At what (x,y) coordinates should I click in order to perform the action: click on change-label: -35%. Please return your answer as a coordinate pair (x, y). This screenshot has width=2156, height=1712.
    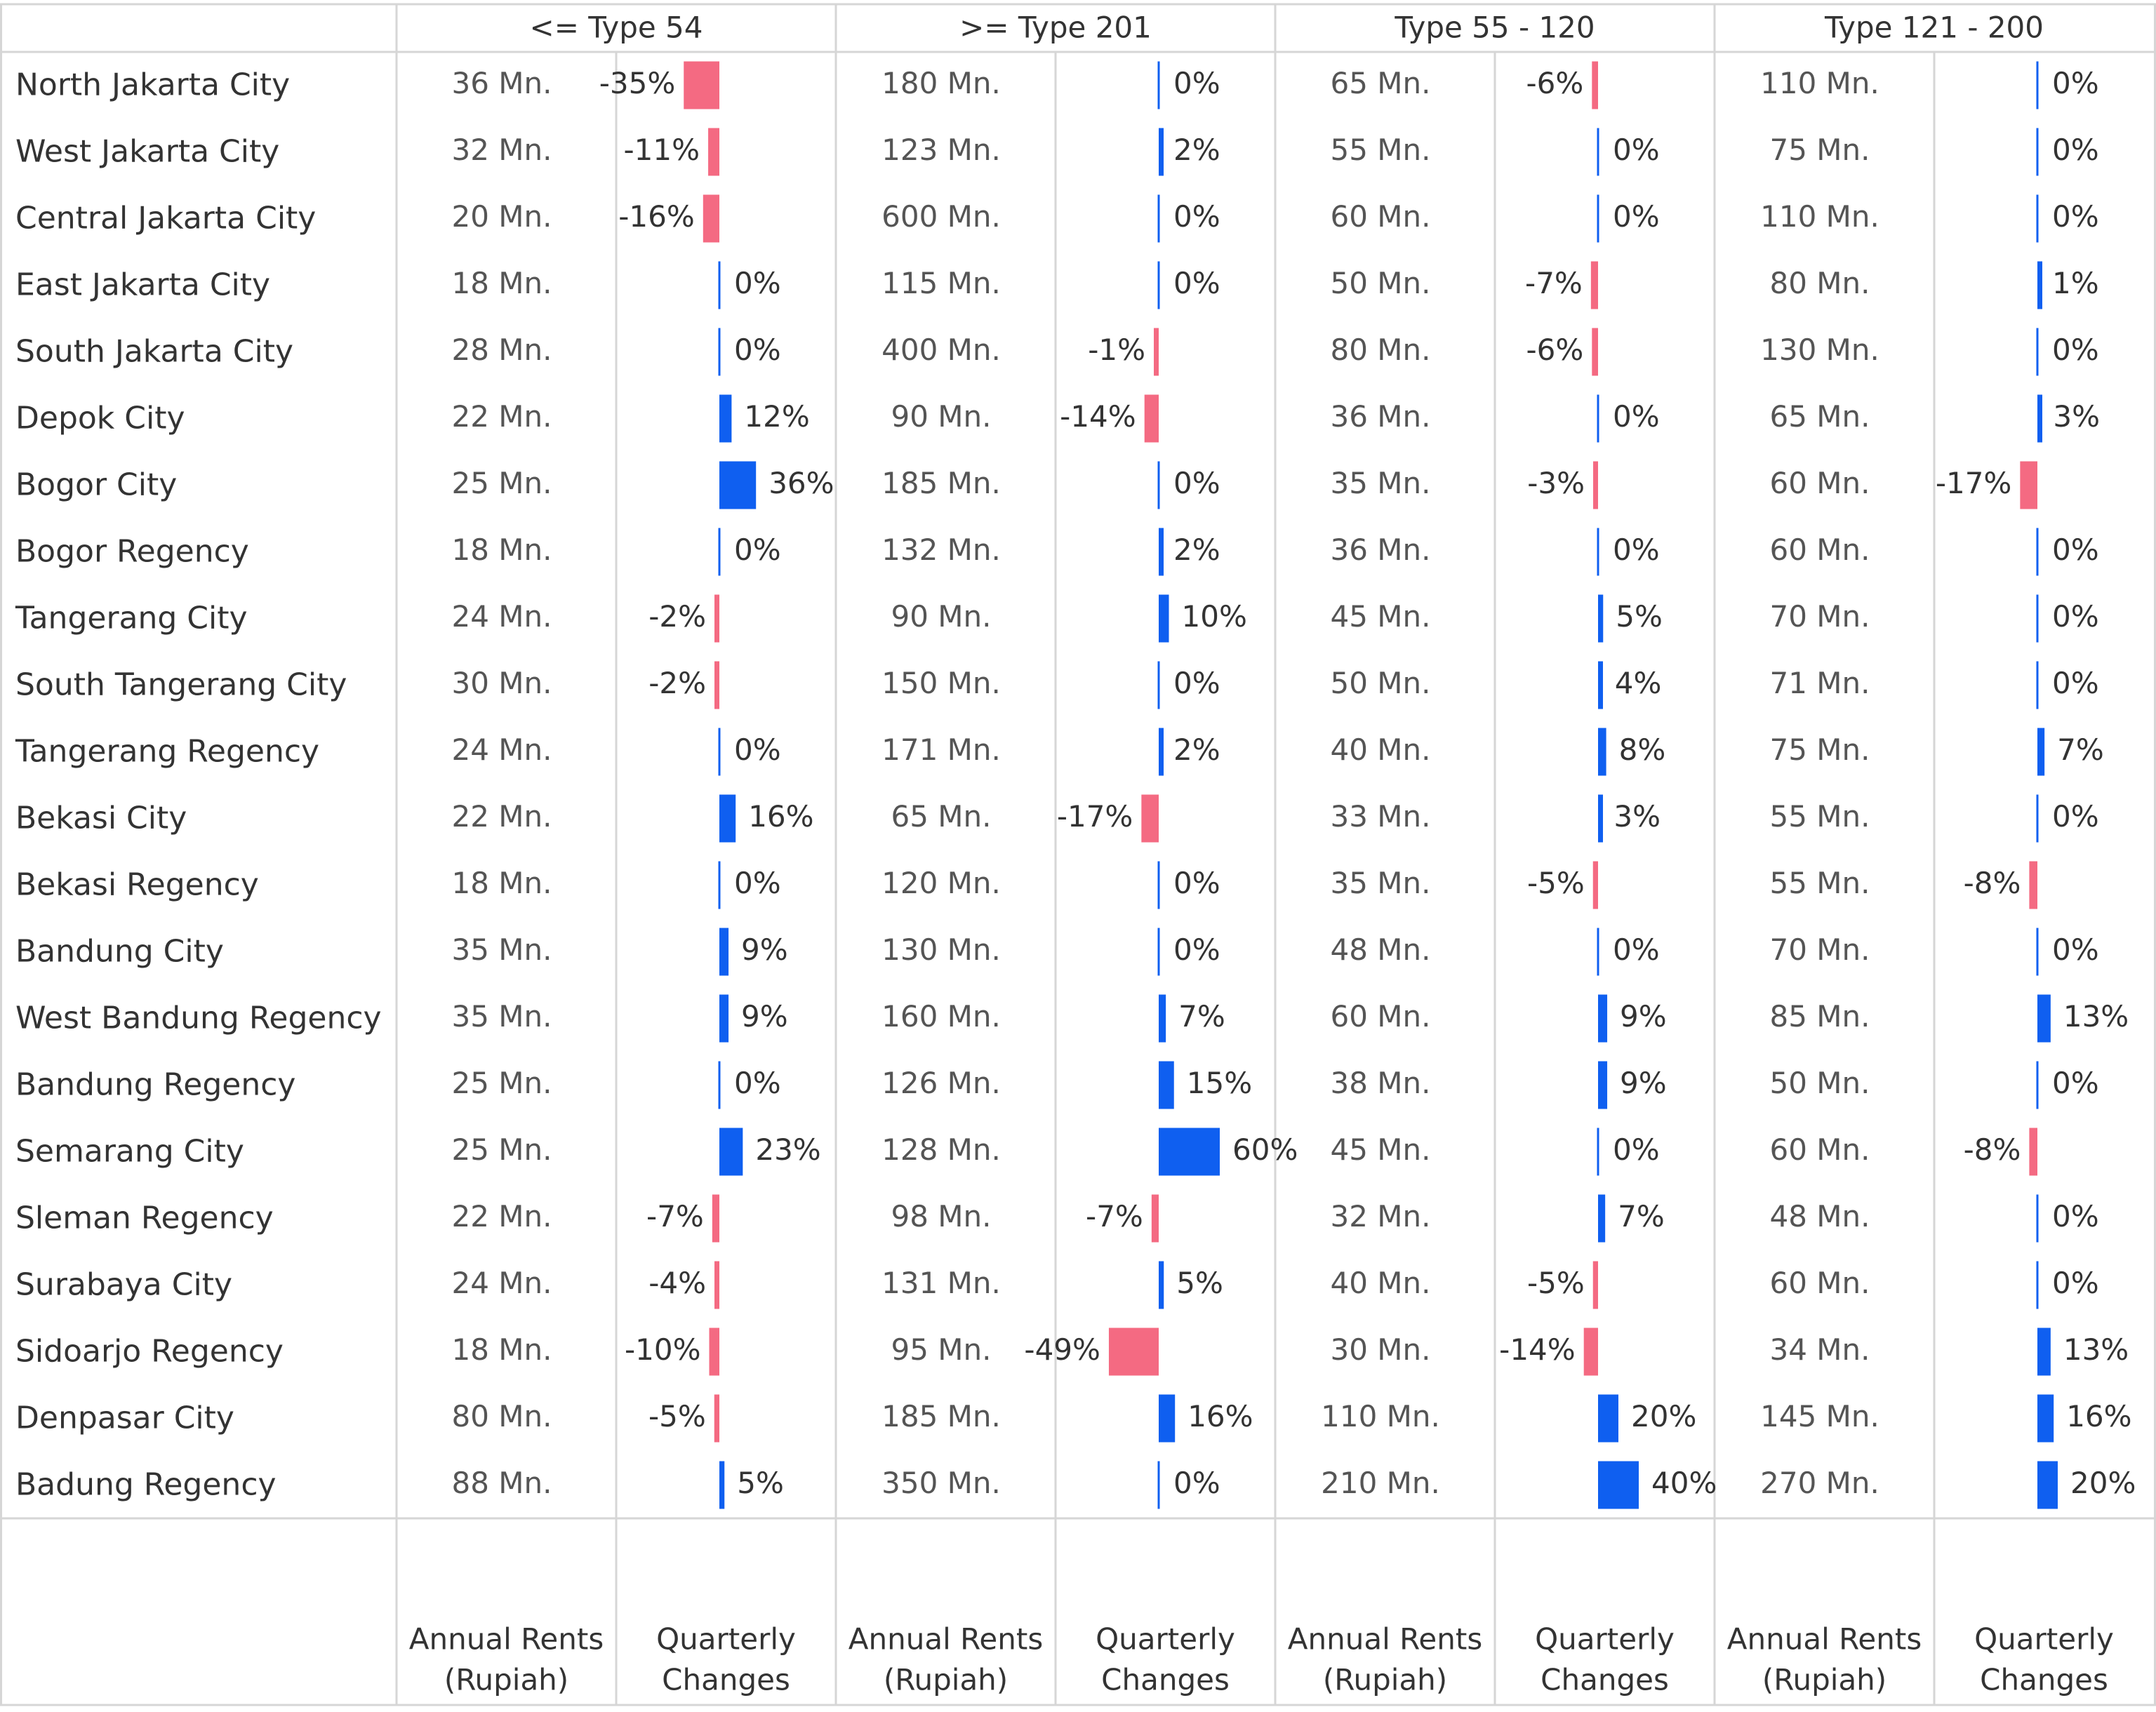
    Looking at the image, I should click on (637, 83).